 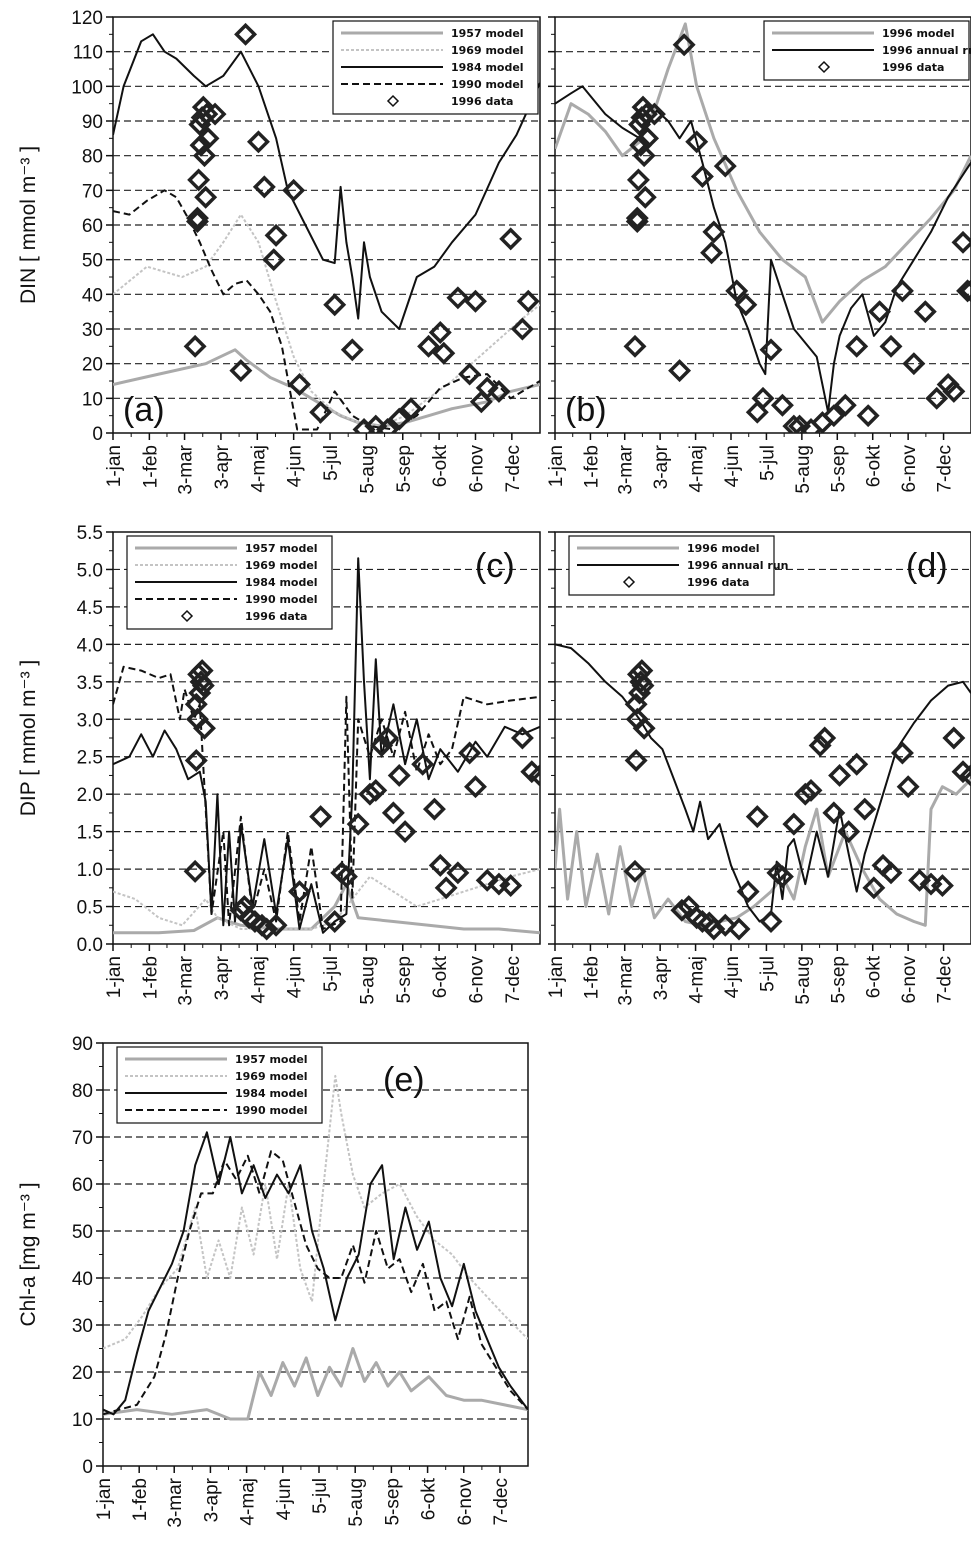 I want to click on y-axis-title: Chl-a [mg m⁻³ ], so click(x=28, y=1254).